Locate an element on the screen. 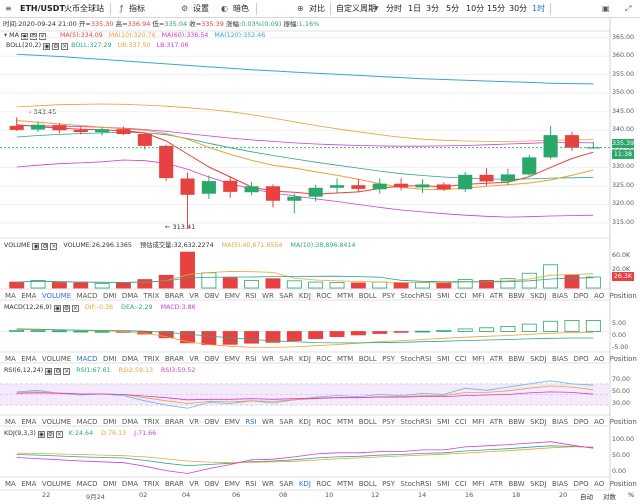 The width and height of the screenshot is (640, 504). period-1: 1日 is located at coordinates (415, 8).